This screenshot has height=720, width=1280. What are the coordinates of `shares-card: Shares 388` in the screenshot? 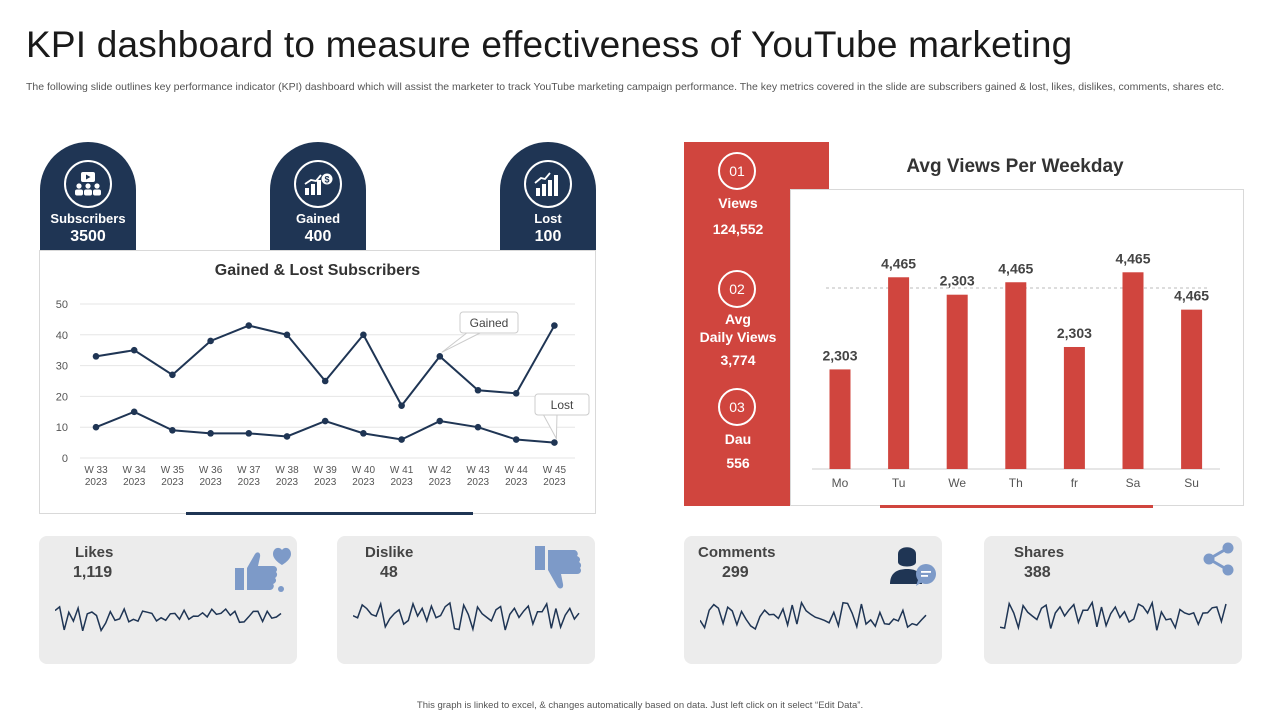 It's located at (1113, 600).